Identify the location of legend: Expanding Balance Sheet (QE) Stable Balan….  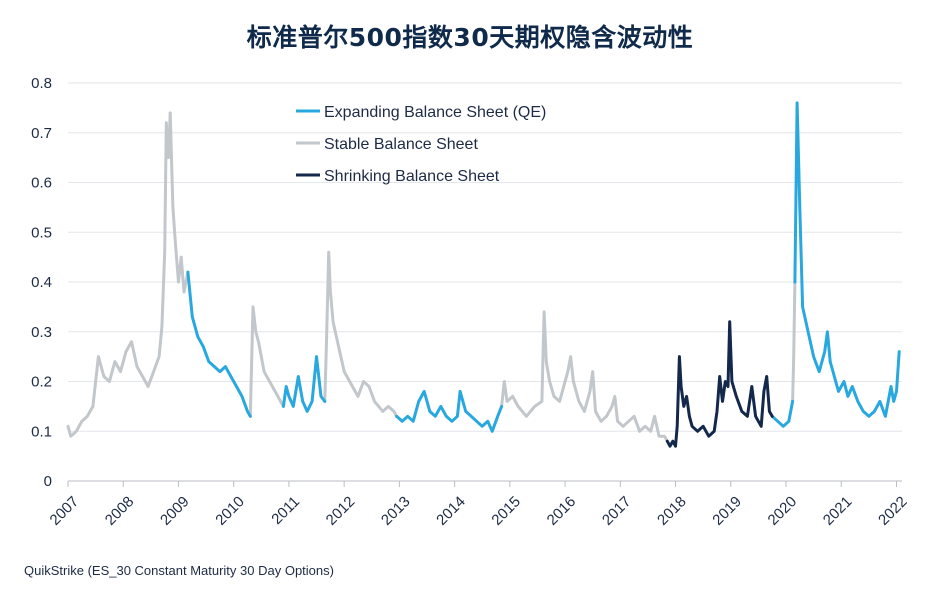
(421, 144).